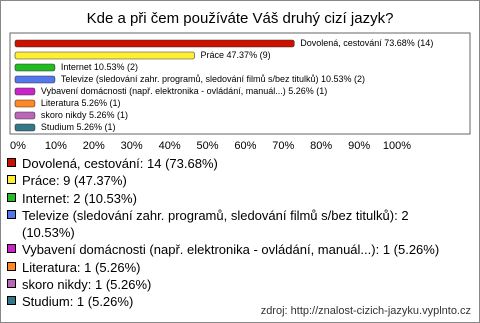  What do you see at coordinates (94, 146) in the screenshot?
I see `x-tick-label: 20%` at bounding box center [94, 146].